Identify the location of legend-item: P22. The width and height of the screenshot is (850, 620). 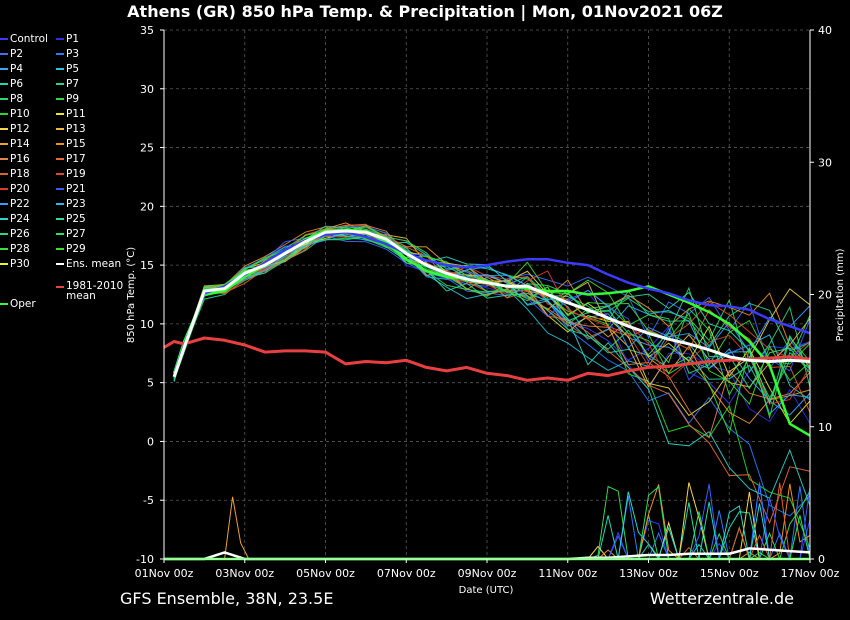
(15, 204).